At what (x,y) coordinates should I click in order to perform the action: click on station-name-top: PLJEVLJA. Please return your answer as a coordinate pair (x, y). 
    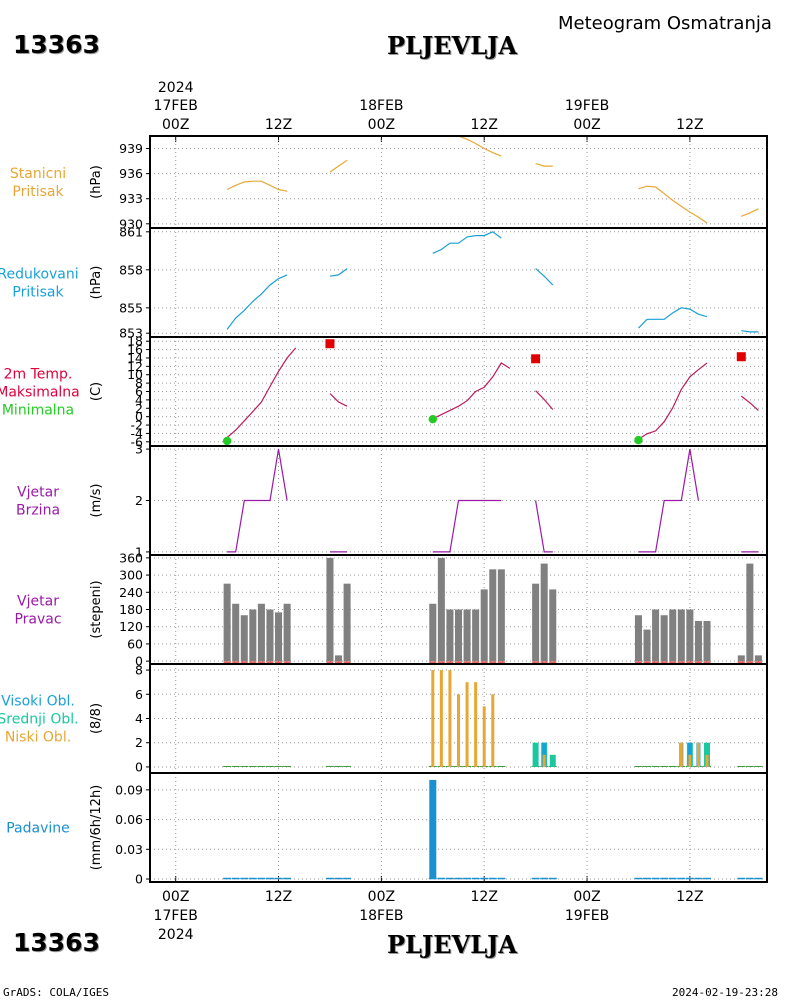
    Looking at the image, I should click on (452, 45).